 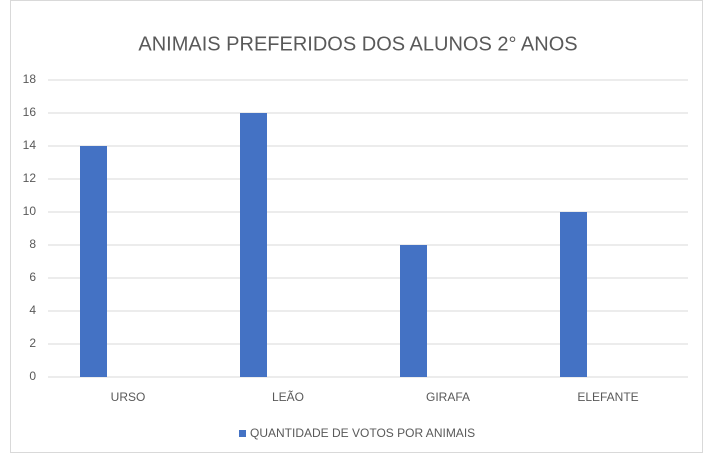 What do you see at coordinates (30, 145) in the screenshot?
I see `y-tick-label: 14` at bounding box center [30, 145].